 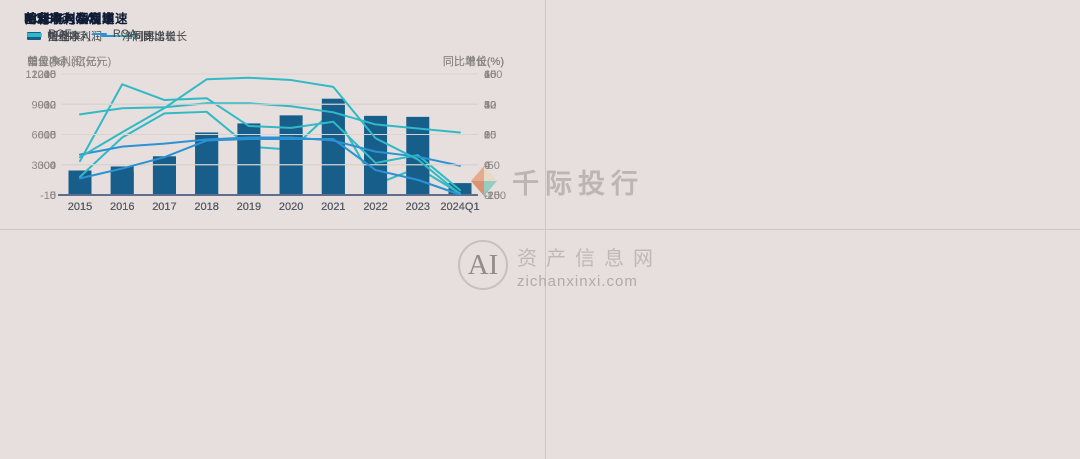 I want to click on y-tick-label-left: 9000, so click(x=44, y=105).